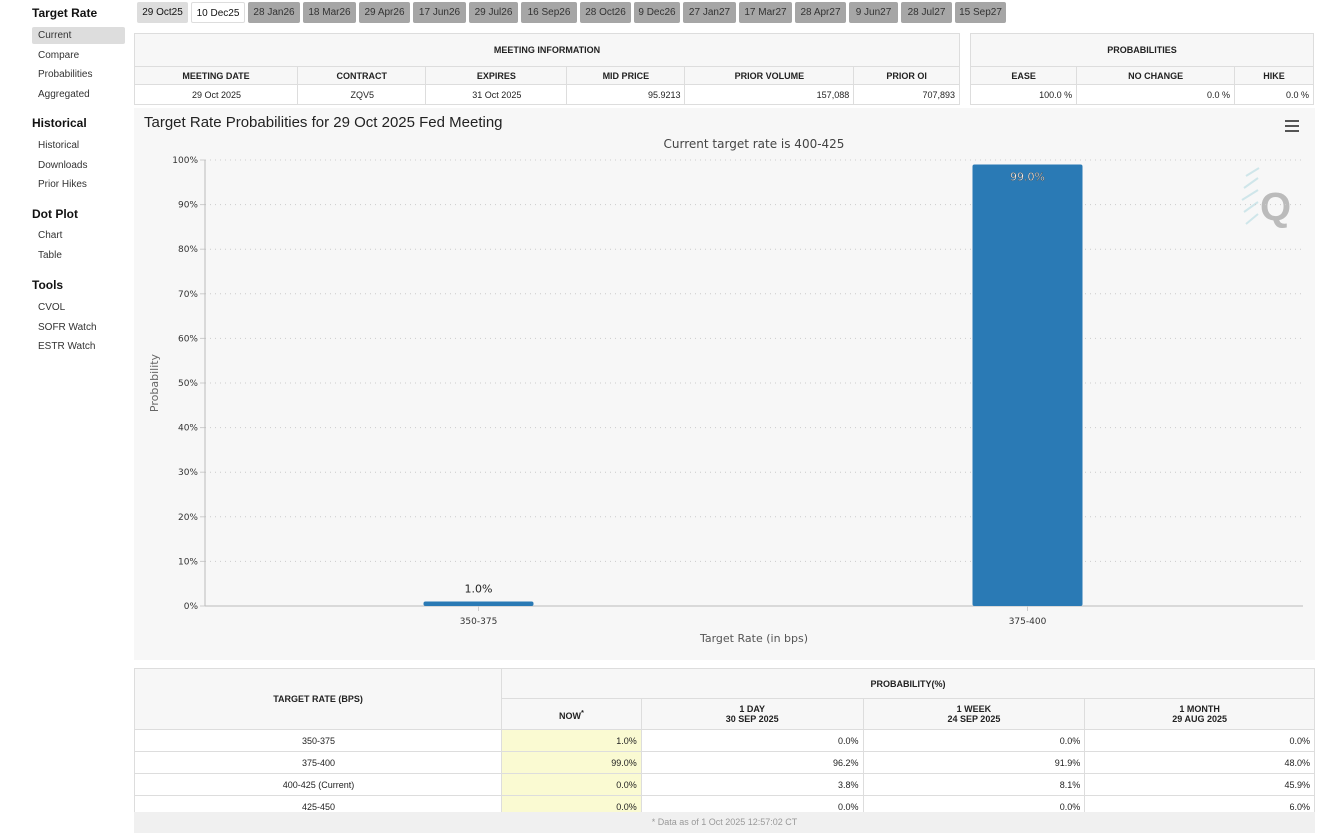 The width and height of the screenshot is (1325, 833). I want to click on meeting-info-col-header: PRIOR VOLUME, so click(769, 75).